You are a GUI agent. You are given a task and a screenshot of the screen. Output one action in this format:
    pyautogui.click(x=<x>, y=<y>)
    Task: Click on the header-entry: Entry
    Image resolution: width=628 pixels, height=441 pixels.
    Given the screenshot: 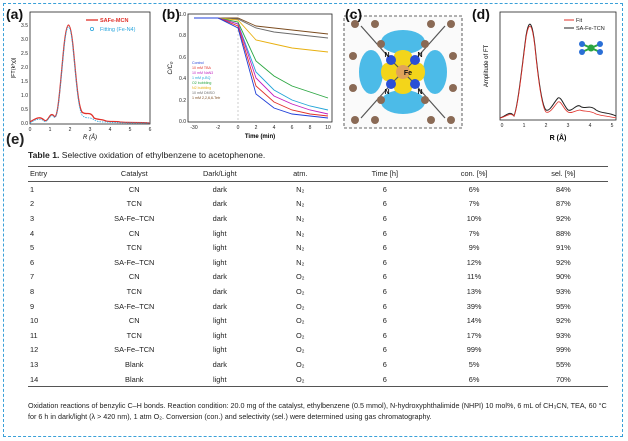 What is the action you would take?
    pyautogui.click(x=59, y=174)
    